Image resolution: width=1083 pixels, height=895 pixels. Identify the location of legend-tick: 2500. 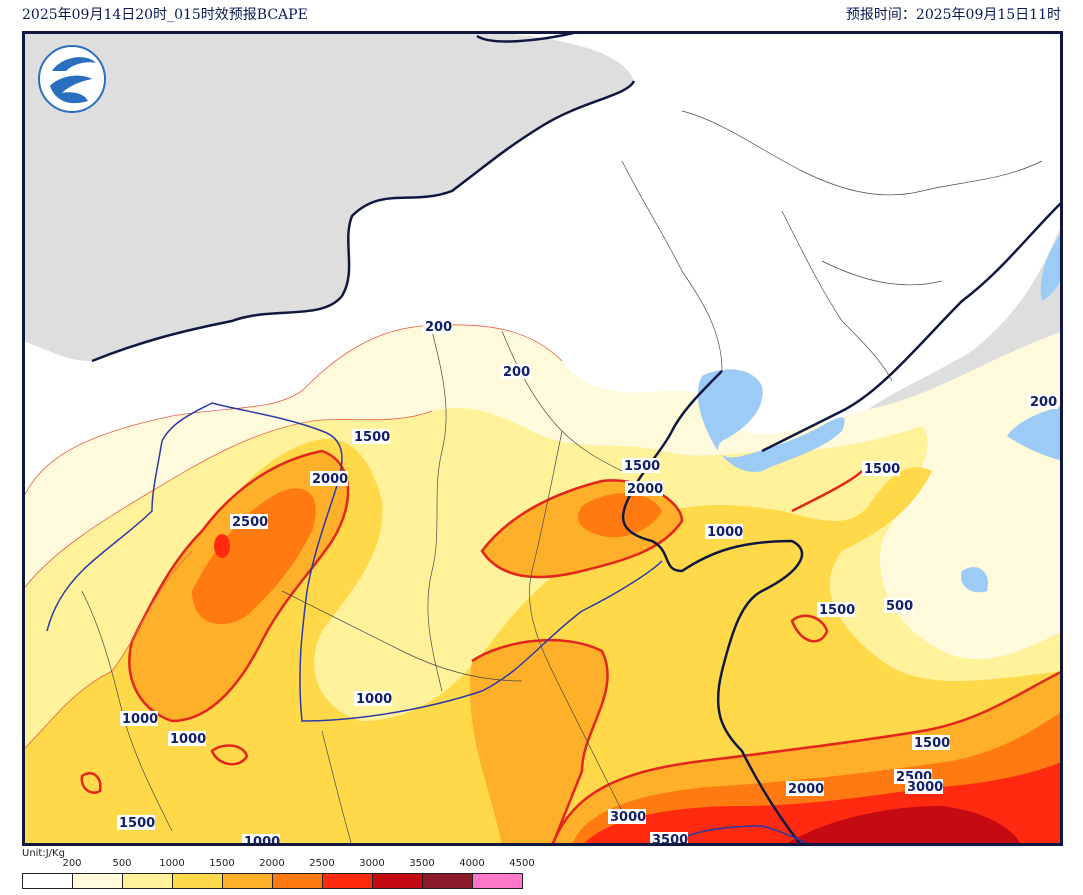
(322, 863).